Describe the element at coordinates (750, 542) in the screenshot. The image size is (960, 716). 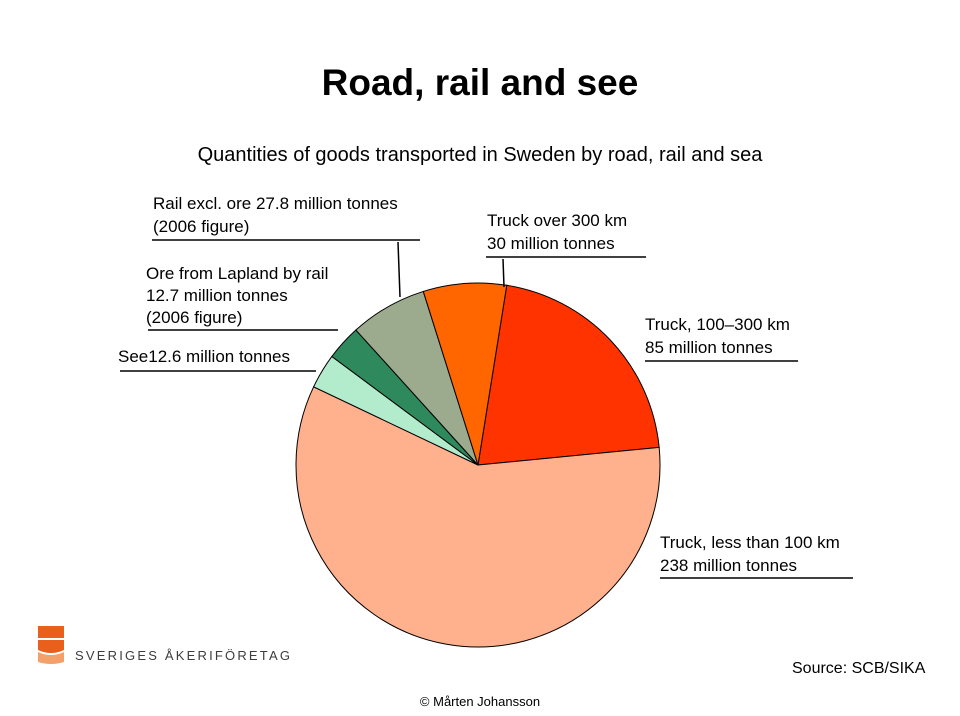
I see `label-truck-lt100-line1: Truck, less than 100 km` at that location.